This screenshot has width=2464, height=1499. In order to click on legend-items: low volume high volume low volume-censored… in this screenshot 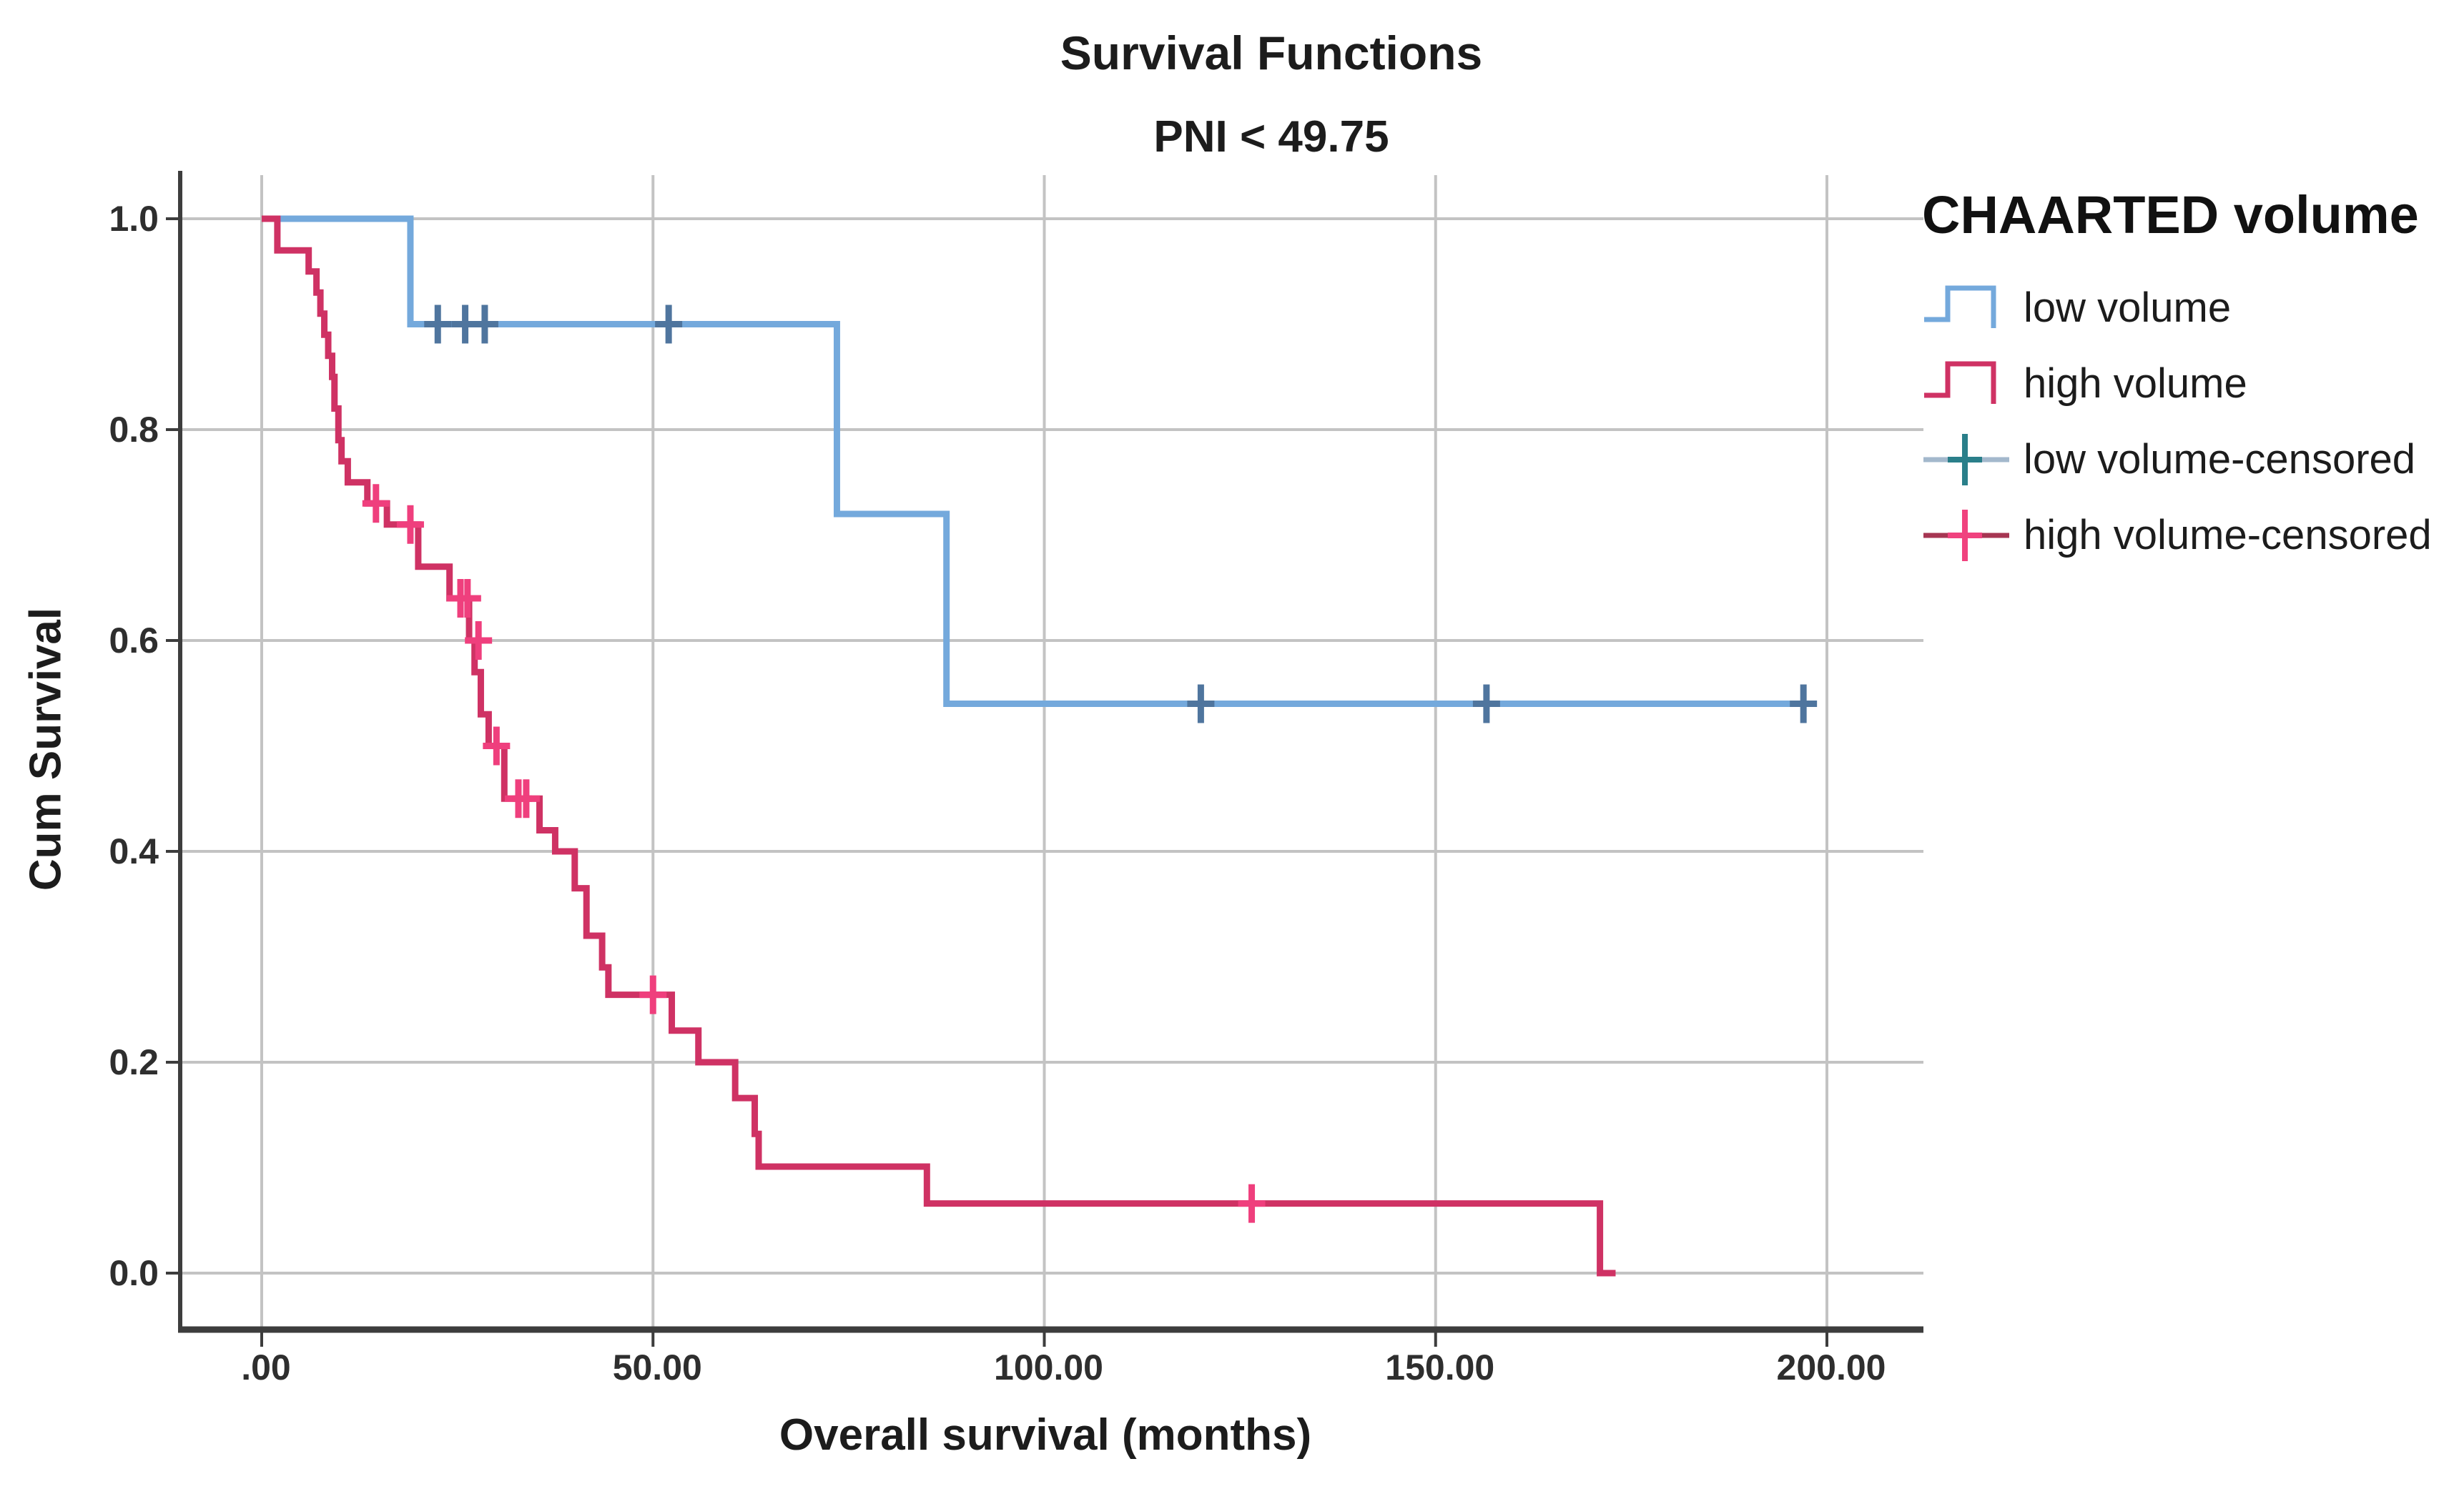, I will do `click(2192, 421)`.